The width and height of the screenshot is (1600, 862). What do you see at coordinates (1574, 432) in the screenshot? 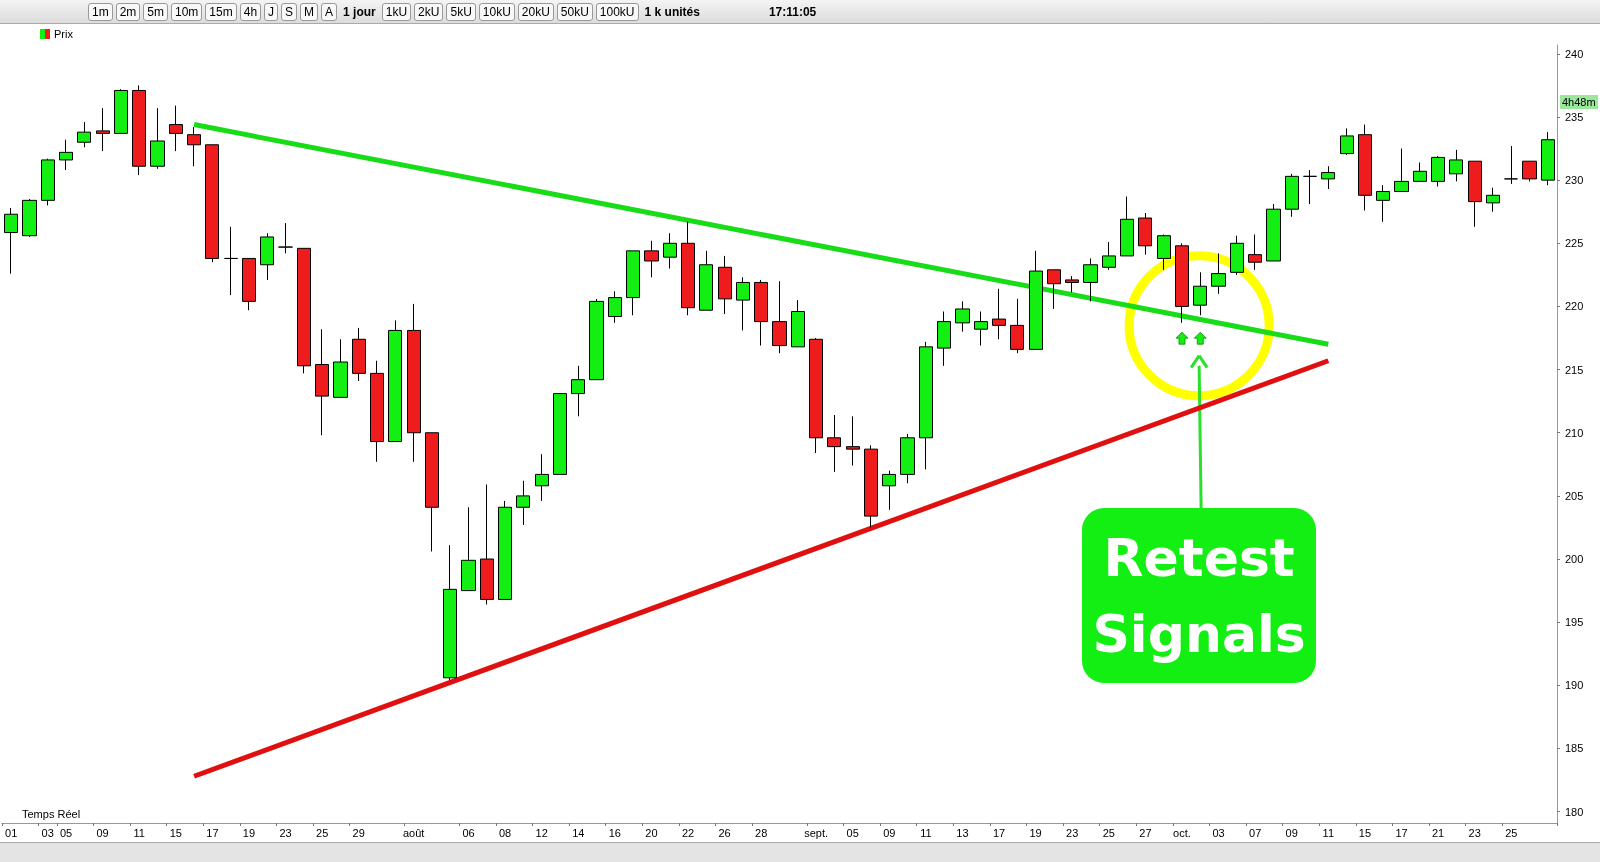
I see `y-tick-label: 210` at bounding box center [1574, 432].